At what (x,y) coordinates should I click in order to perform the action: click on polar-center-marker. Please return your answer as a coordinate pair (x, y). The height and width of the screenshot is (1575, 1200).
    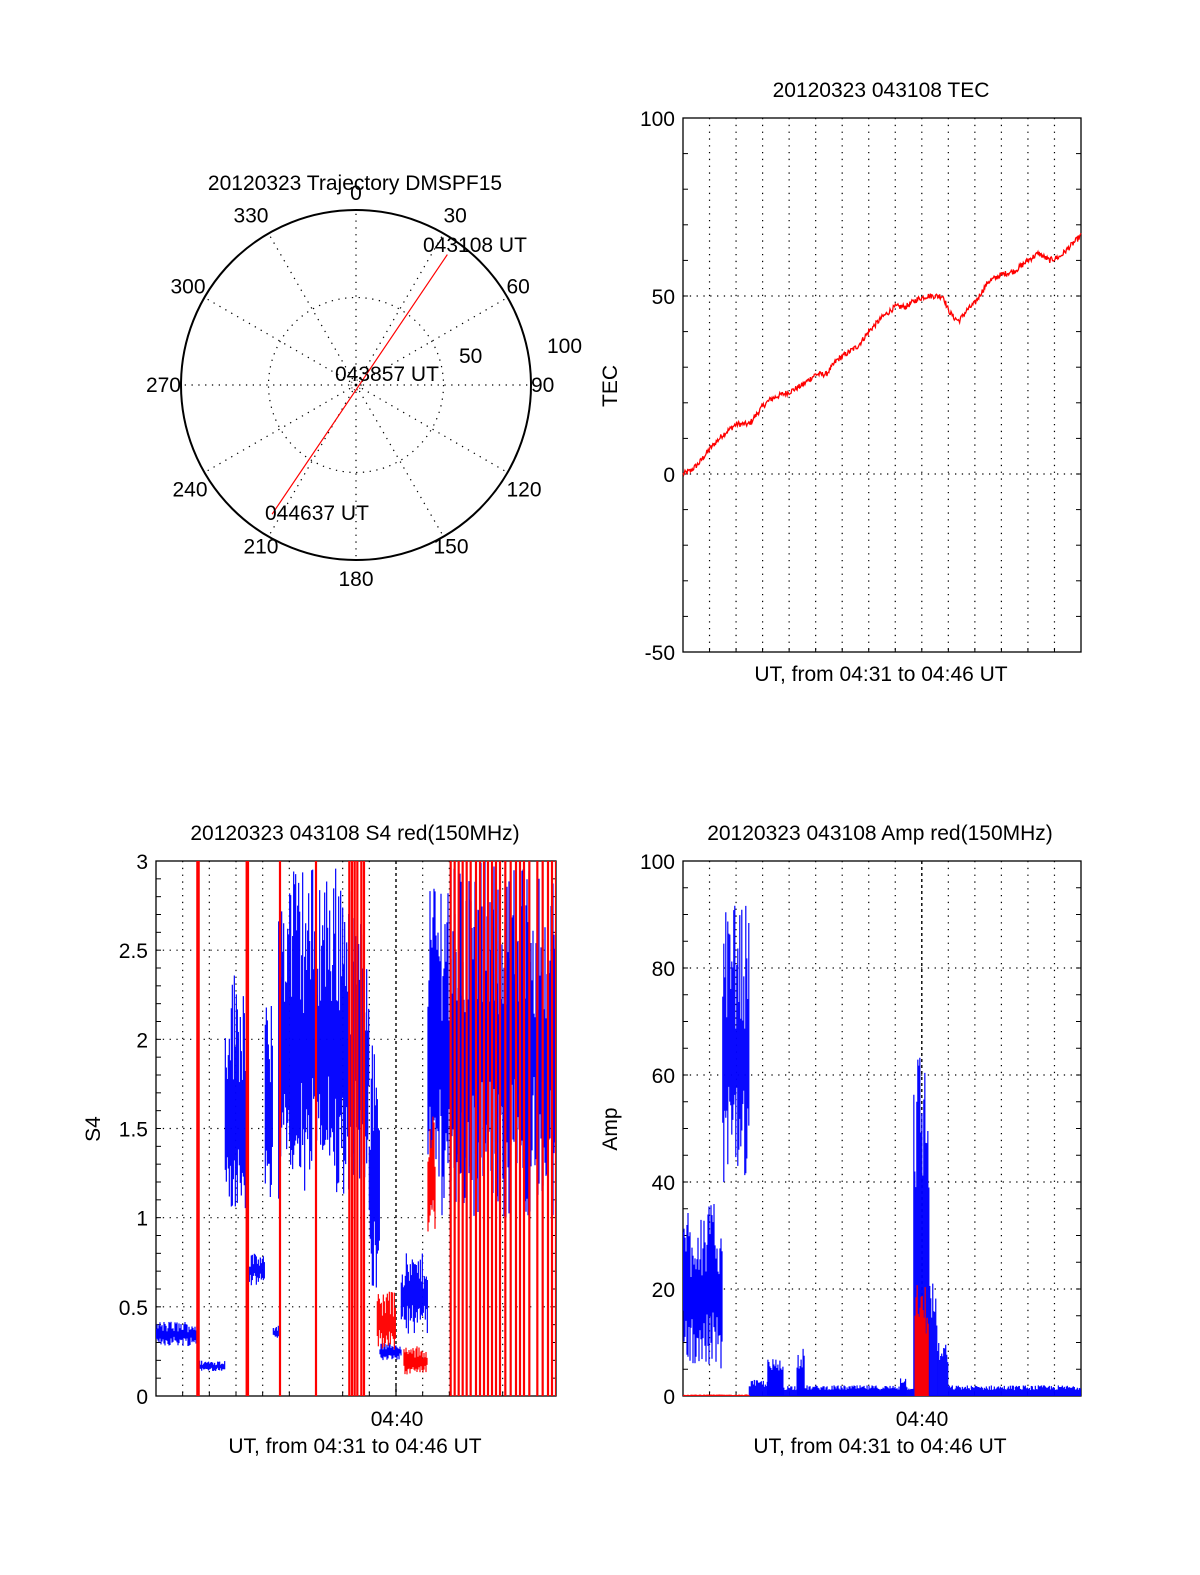
    Looking at the image, I should click on (356, 385).